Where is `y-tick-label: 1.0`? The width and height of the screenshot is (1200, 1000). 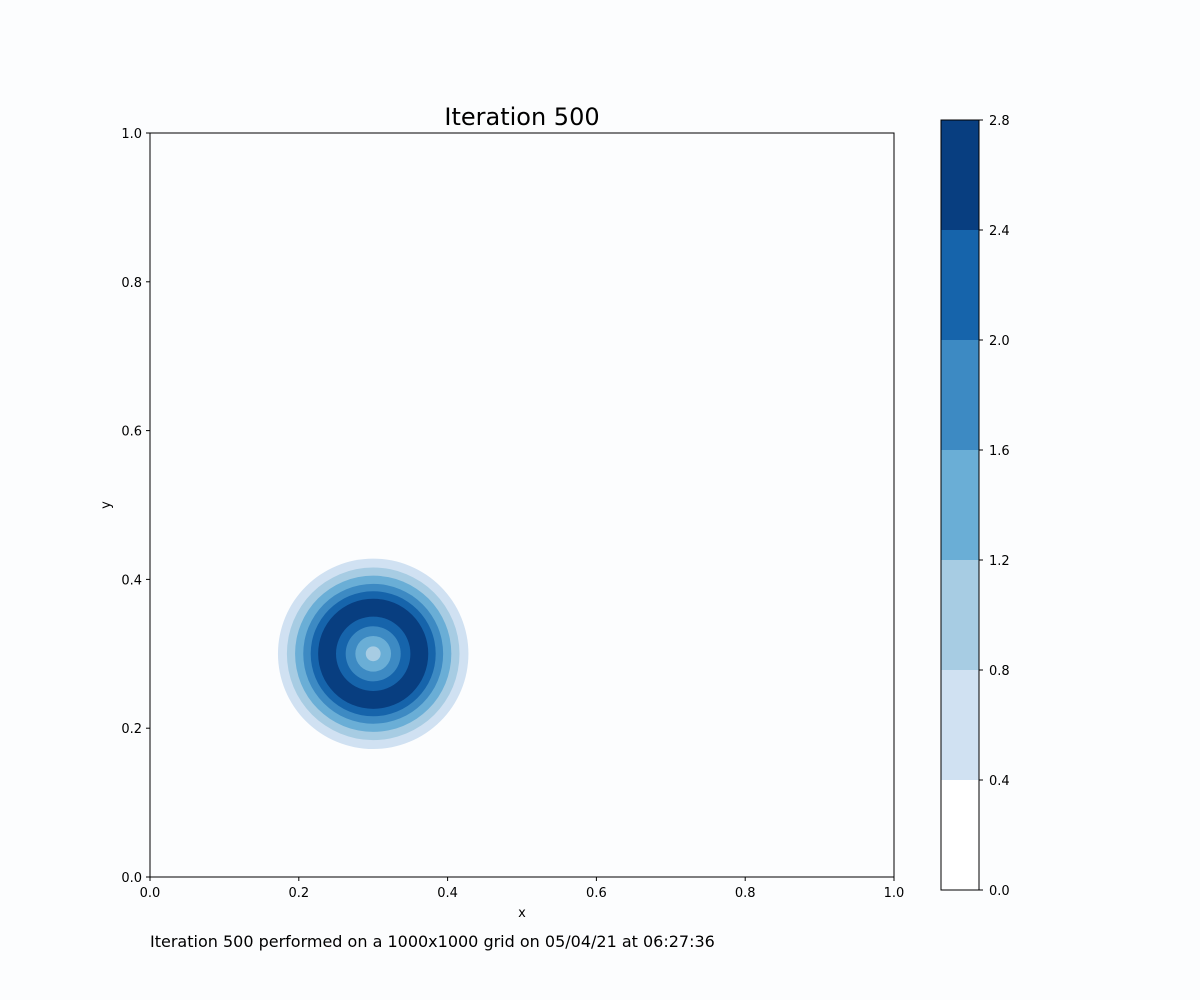 y-tick-label: 1.0 is located at coordinates (131, 134).